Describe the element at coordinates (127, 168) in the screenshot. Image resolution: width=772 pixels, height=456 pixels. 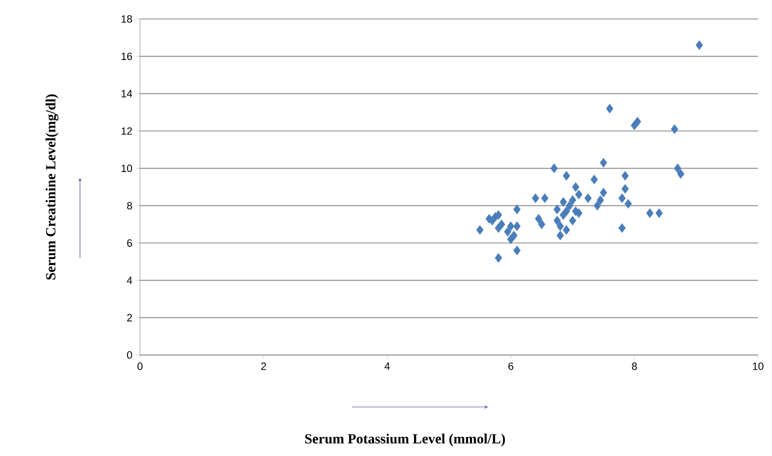
I see `y-tick-label: 10` at that location.